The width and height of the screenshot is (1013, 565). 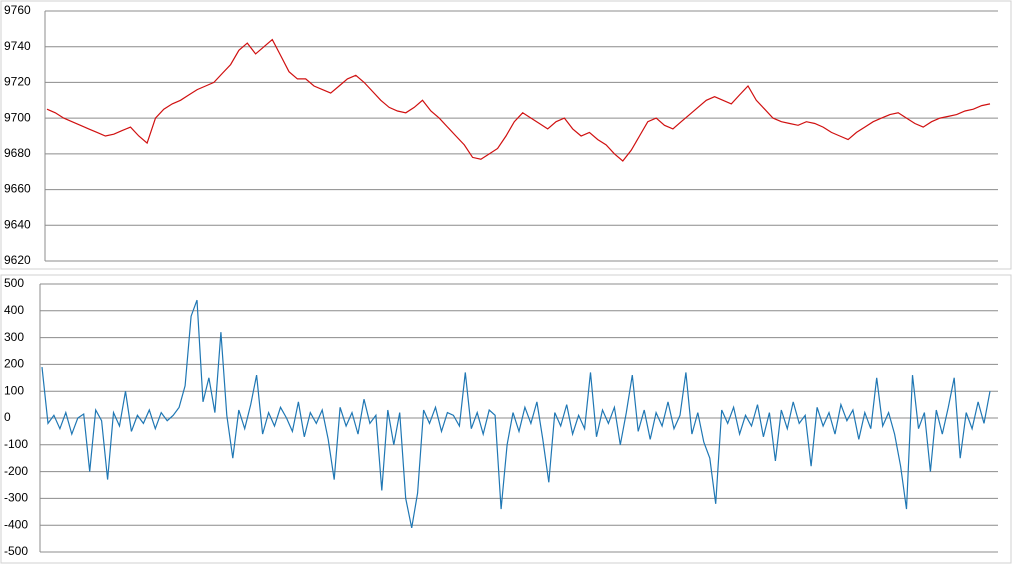 What do you see at coordinates (14, 283) in the screenshot?
I see `y-tick-label: 500` at bounding box center [14, 283].